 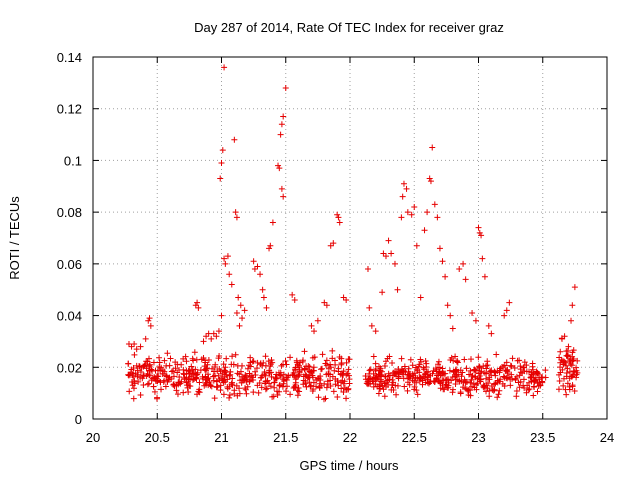 I want to click on x-tick-label: 23, so click(x=478, y=437).